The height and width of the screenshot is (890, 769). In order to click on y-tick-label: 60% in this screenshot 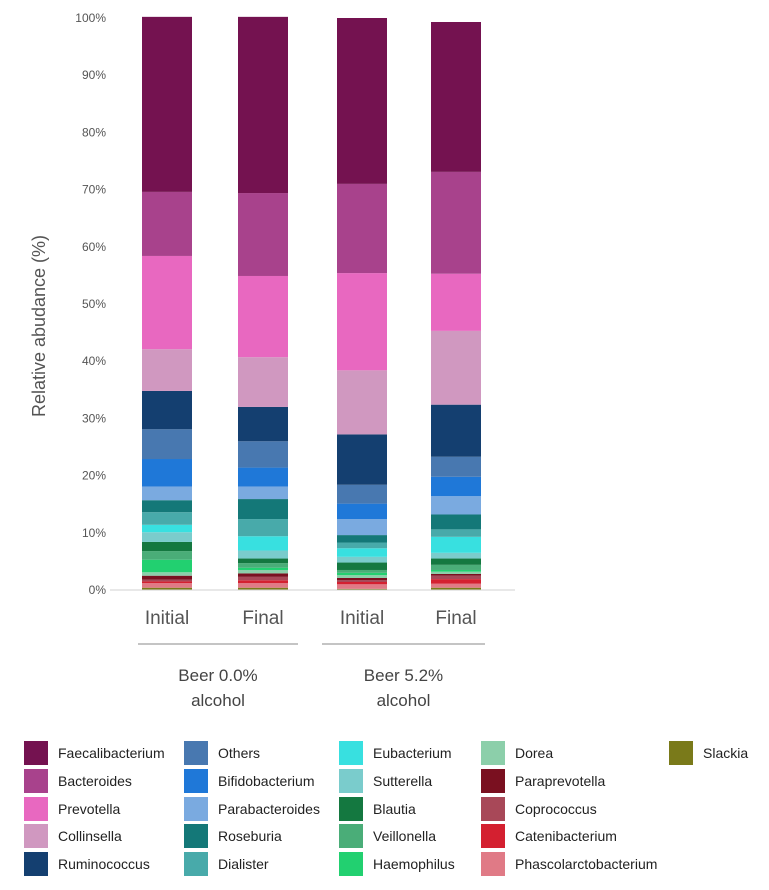, I will do `click(94, 247)`.